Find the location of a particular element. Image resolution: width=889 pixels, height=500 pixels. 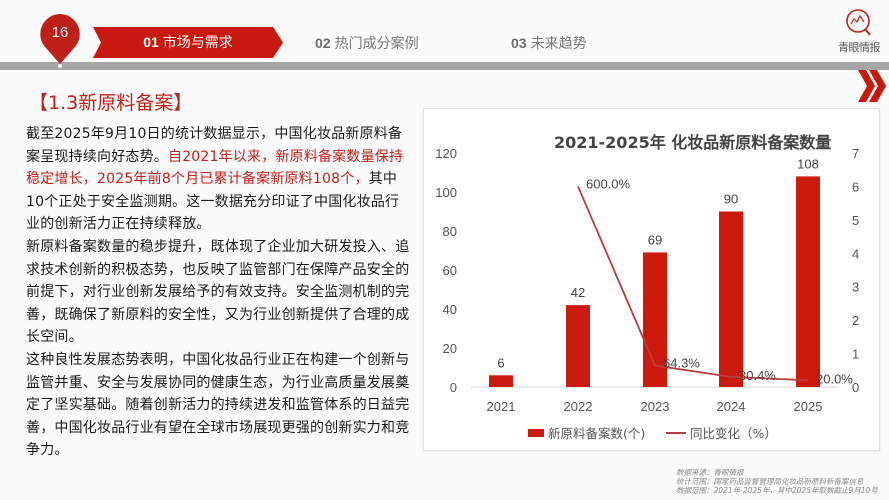

y-left-tick: 20 is located at coordinates (450, 348).